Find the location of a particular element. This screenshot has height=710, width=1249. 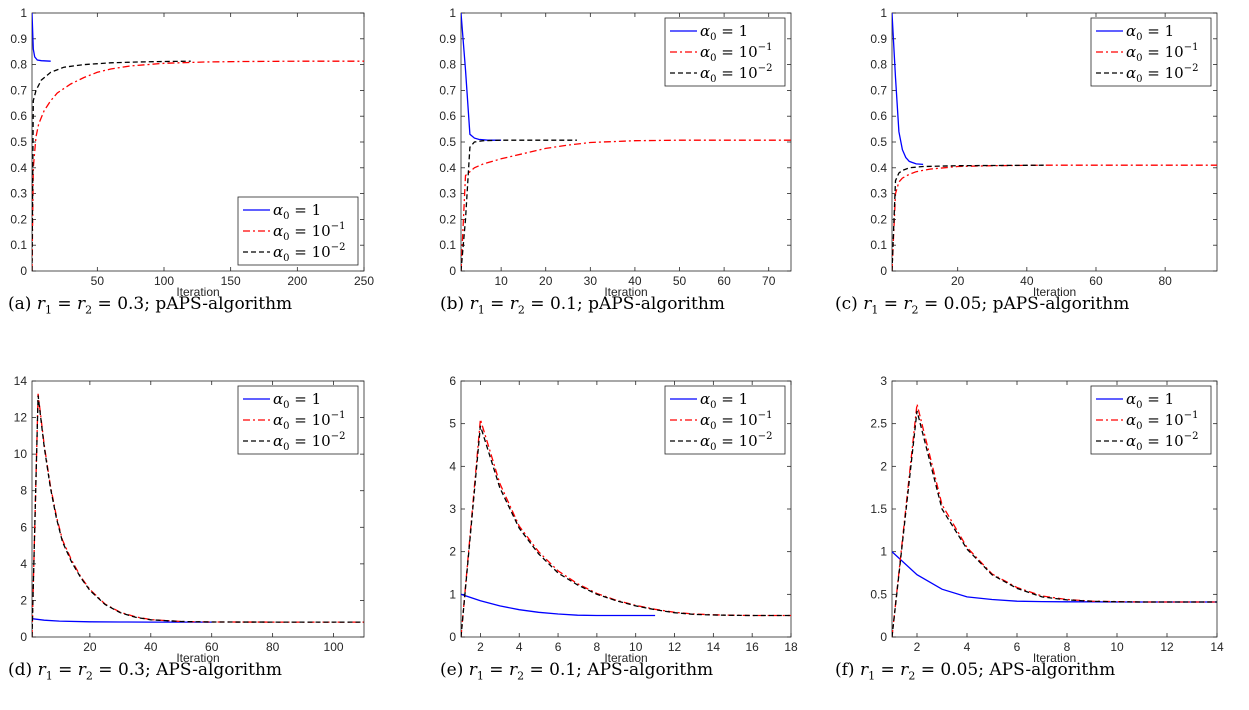

y-tick-label: 0.1 is located at coordinates (18, 245).